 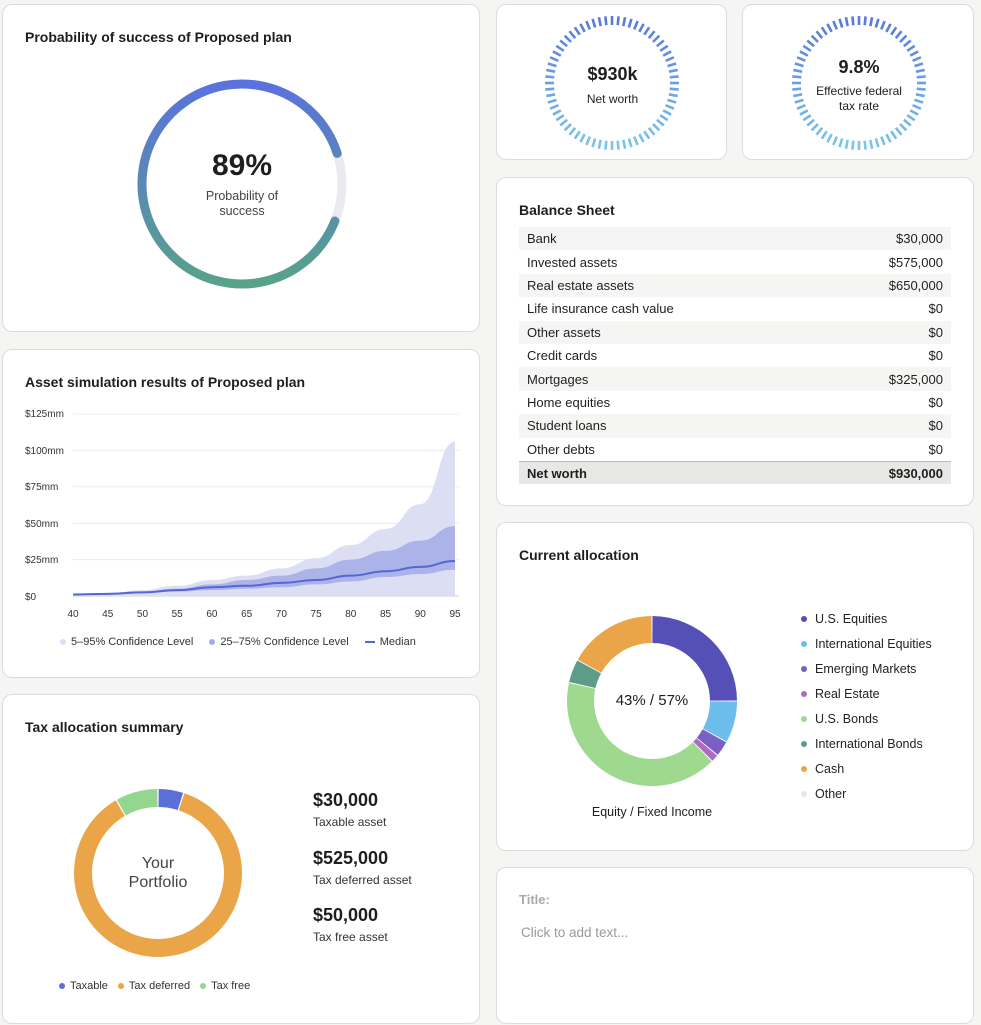 I want to click on probability-value: 89%, so click(x=242, y=165).